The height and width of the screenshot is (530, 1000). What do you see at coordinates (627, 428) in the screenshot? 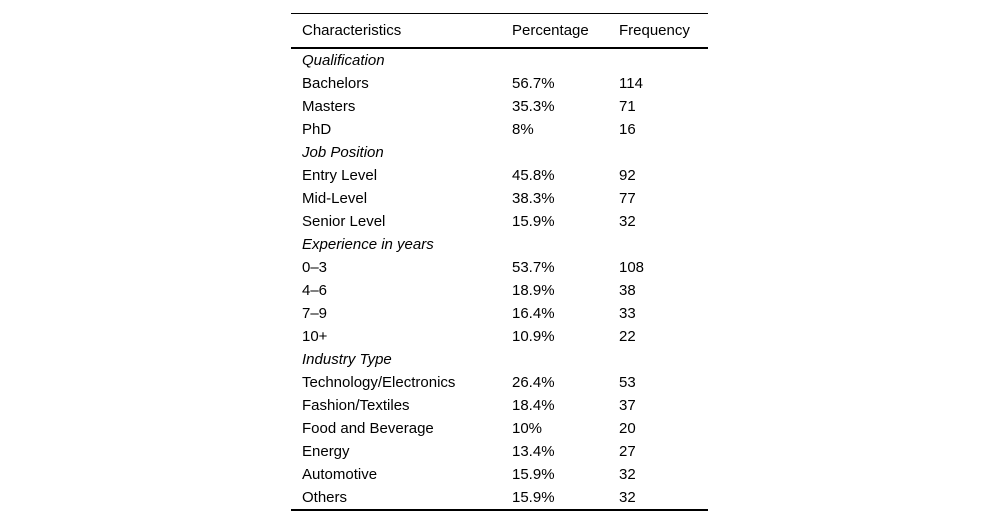
I see `cell-frequency: 20` at bounding box center [627, 428].